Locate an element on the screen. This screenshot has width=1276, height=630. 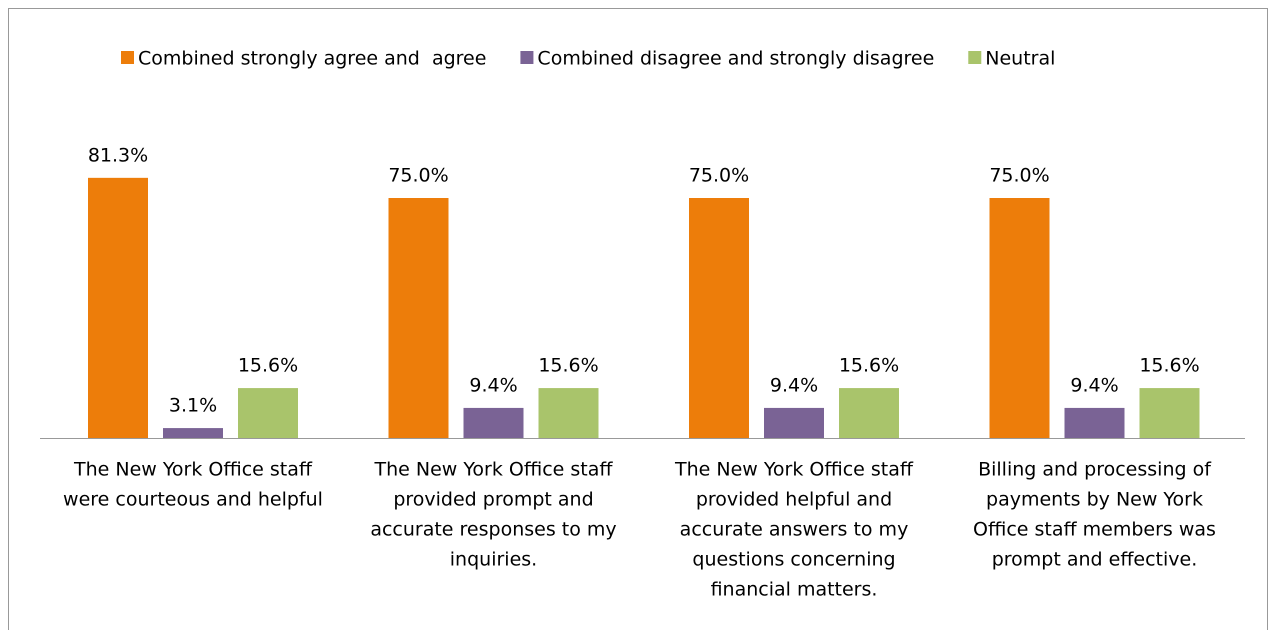
x-tick-label: payments by New York is located at coordinates (1094, 500).